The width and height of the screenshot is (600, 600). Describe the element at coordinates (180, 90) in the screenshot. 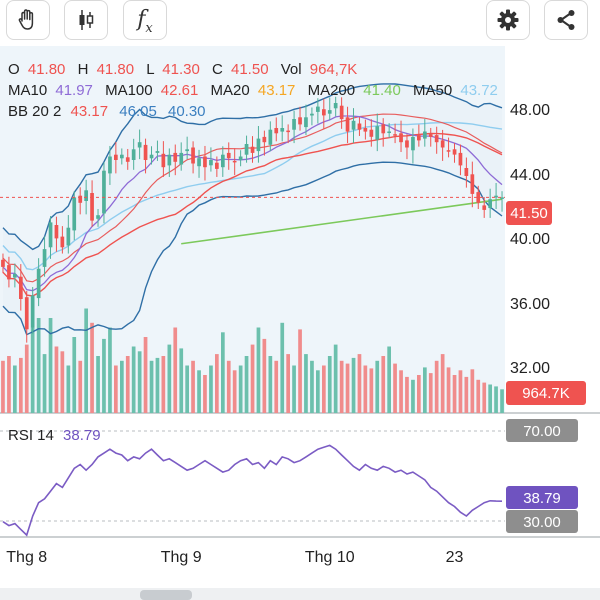

I see `ma100-value: 42.61` at that location.